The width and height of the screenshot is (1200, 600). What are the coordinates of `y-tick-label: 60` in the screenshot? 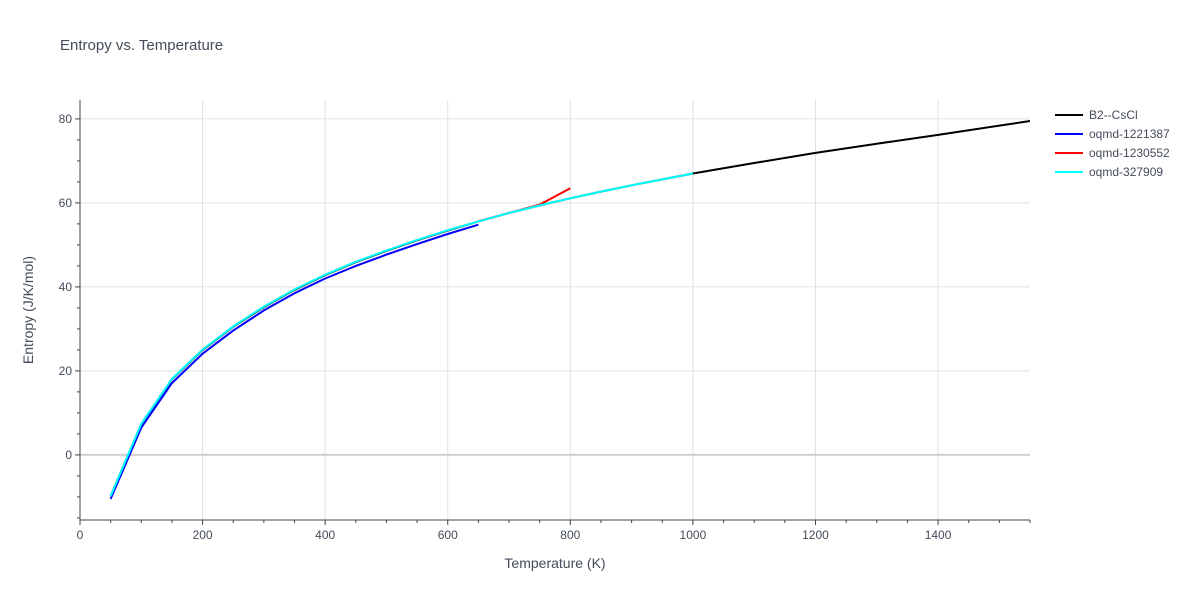 It's located at (66, 203).